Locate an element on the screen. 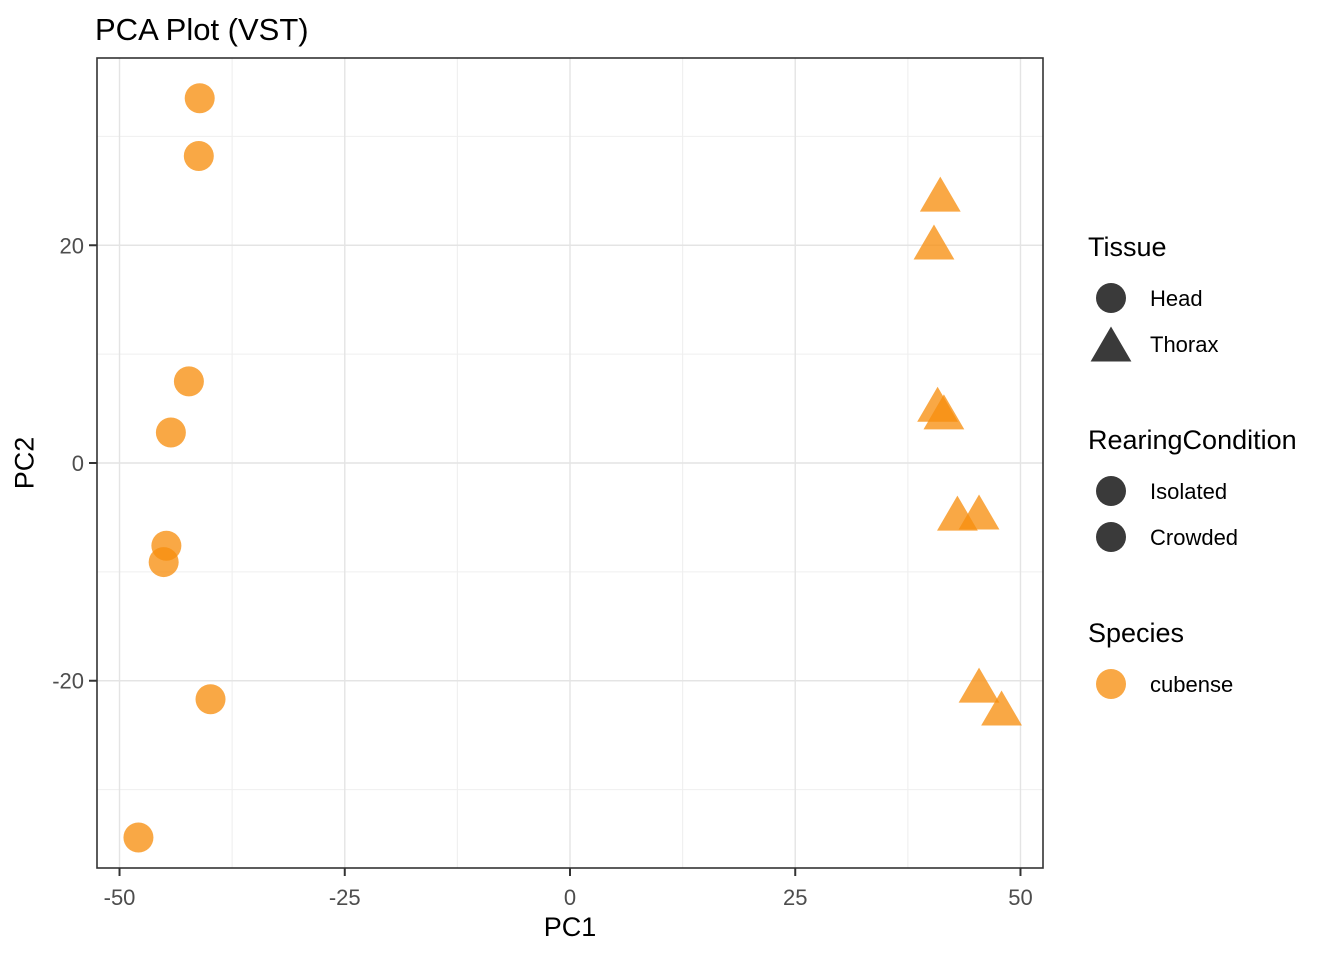 This screenshot has height=960, width=1344. y-tick-label: 20 is located at coordinates (72, 245).